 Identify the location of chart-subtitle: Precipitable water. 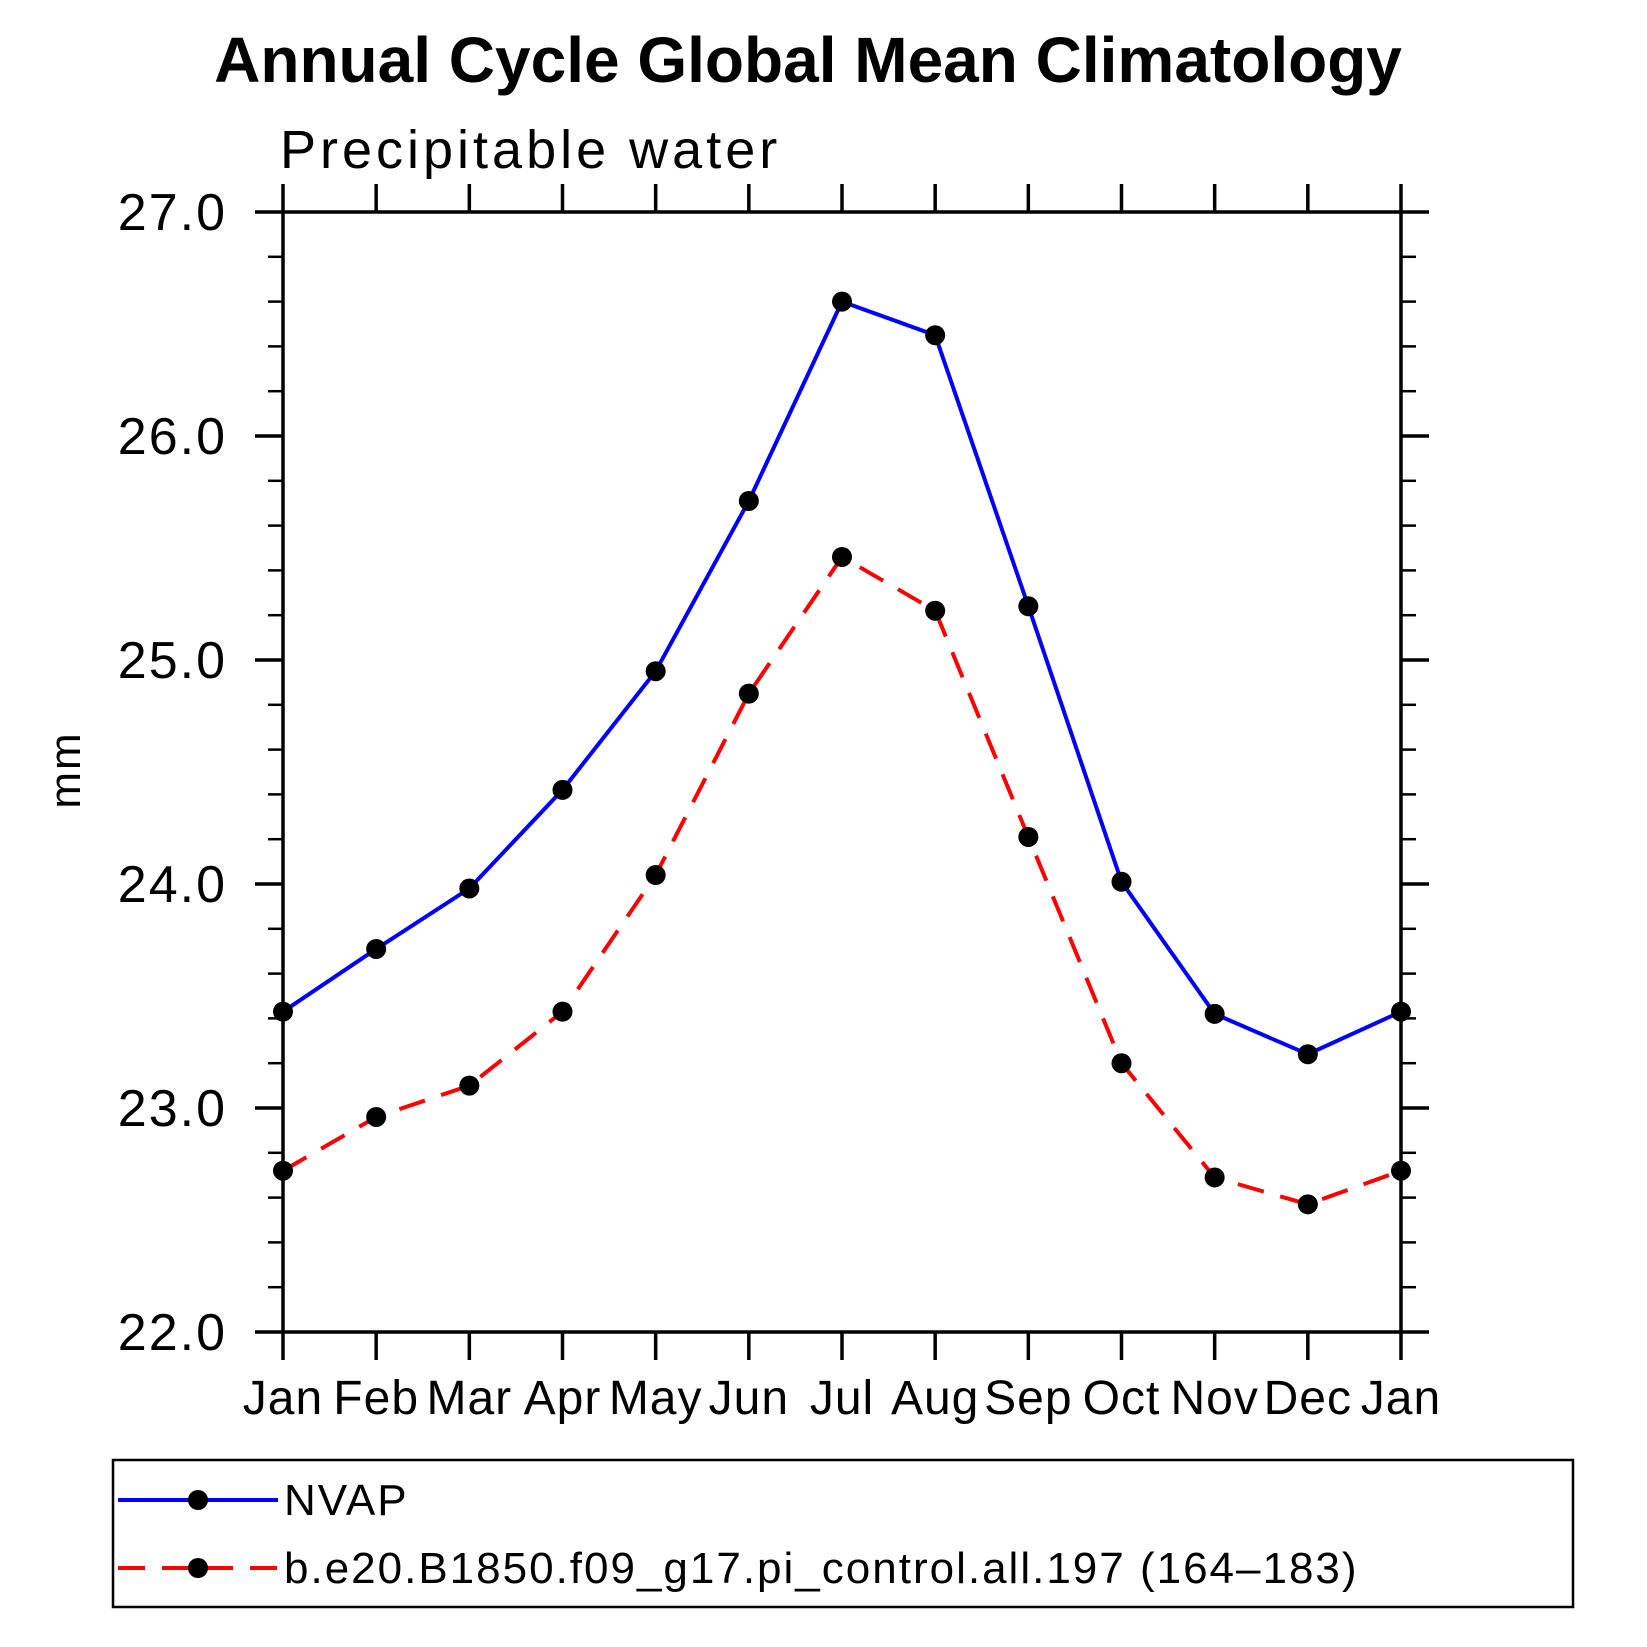
(530, 150).